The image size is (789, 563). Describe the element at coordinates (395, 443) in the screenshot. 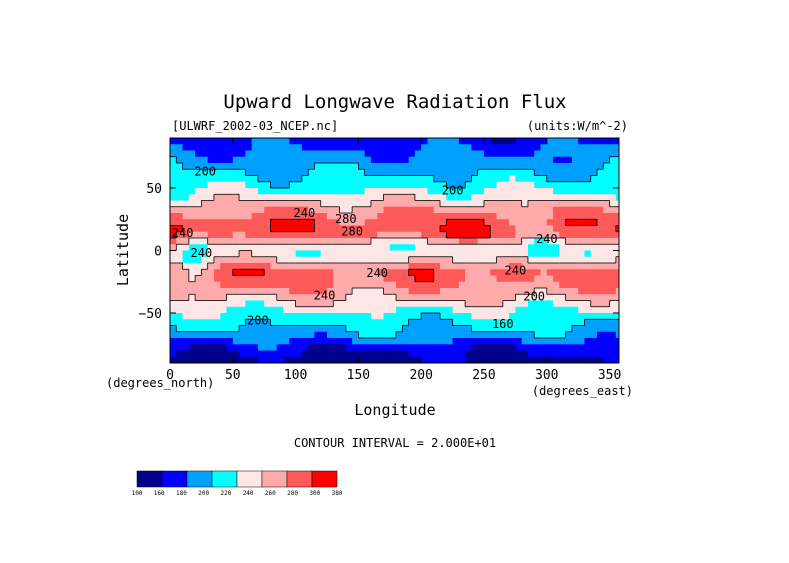

I see `contour-interval-label: CONTOUR INTERVAL = 2.000E+01` at that location.